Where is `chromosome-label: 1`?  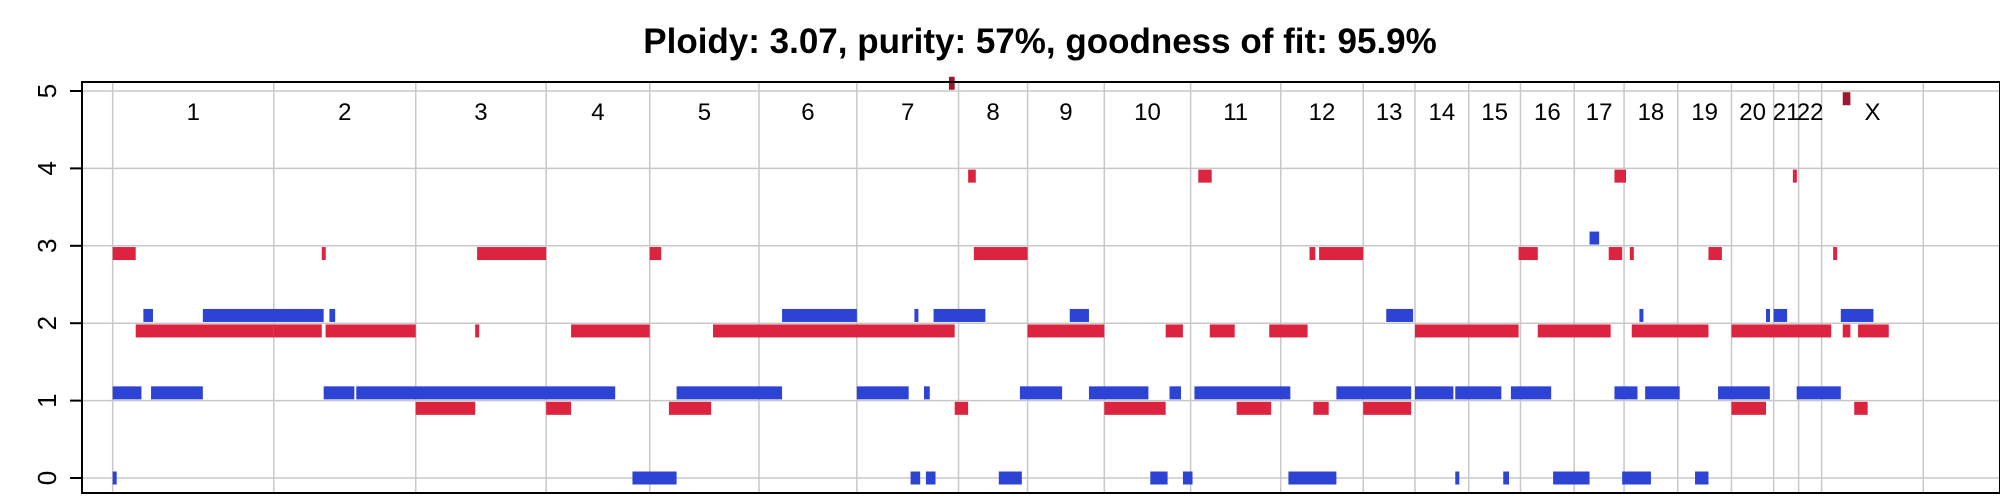
chromosome-label: 1 is located at coordinates (193, 112).